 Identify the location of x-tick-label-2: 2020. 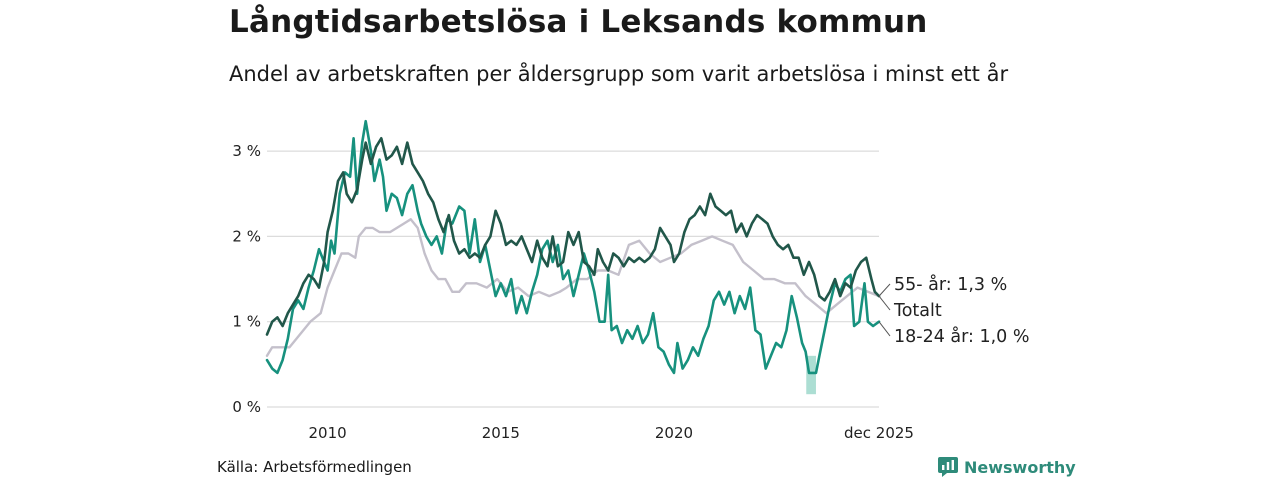
(674, 433).